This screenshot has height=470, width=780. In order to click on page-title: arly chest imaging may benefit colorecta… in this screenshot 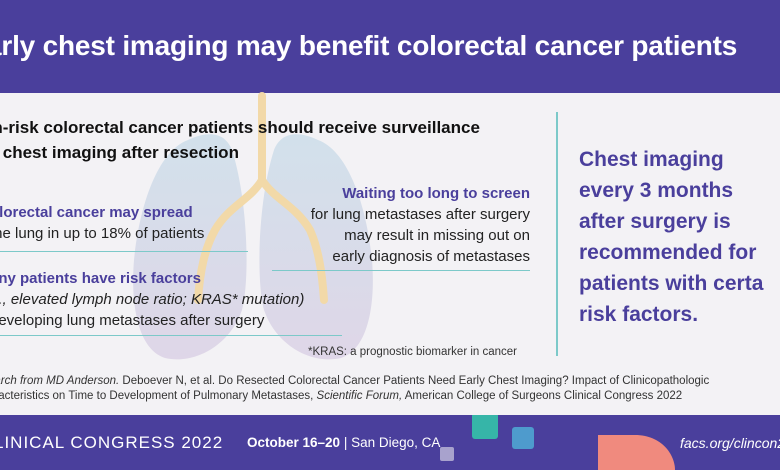, I will do `click(369, 45)`.